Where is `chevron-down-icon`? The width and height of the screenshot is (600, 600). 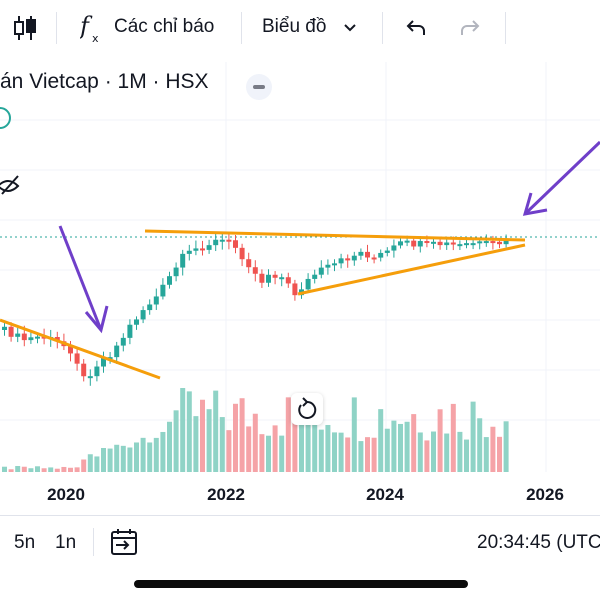 chevron-down-icon is located at coordinates (350, 30).